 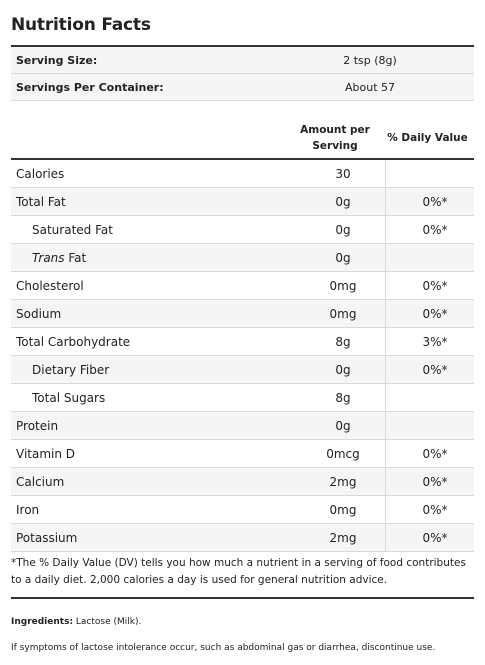 I want to click on table-row: Saturated Fat 0g 0%*, so click(x=242, y=229).